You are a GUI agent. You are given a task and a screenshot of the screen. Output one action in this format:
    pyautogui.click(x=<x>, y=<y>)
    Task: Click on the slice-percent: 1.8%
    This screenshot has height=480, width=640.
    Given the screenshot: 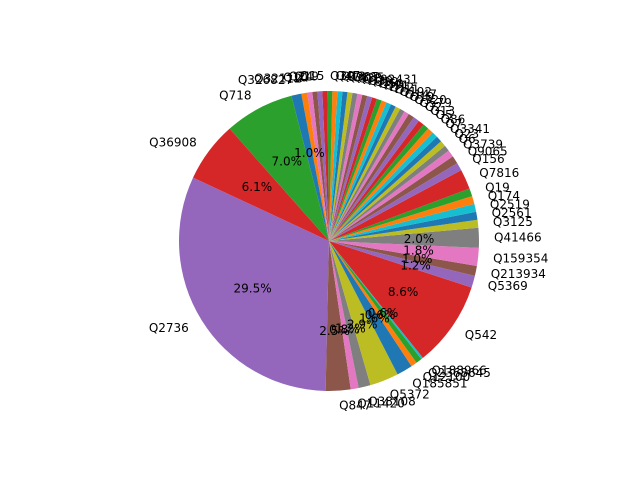 What is the action you would take?
    pyautogui.click(x=418, y=251)
    